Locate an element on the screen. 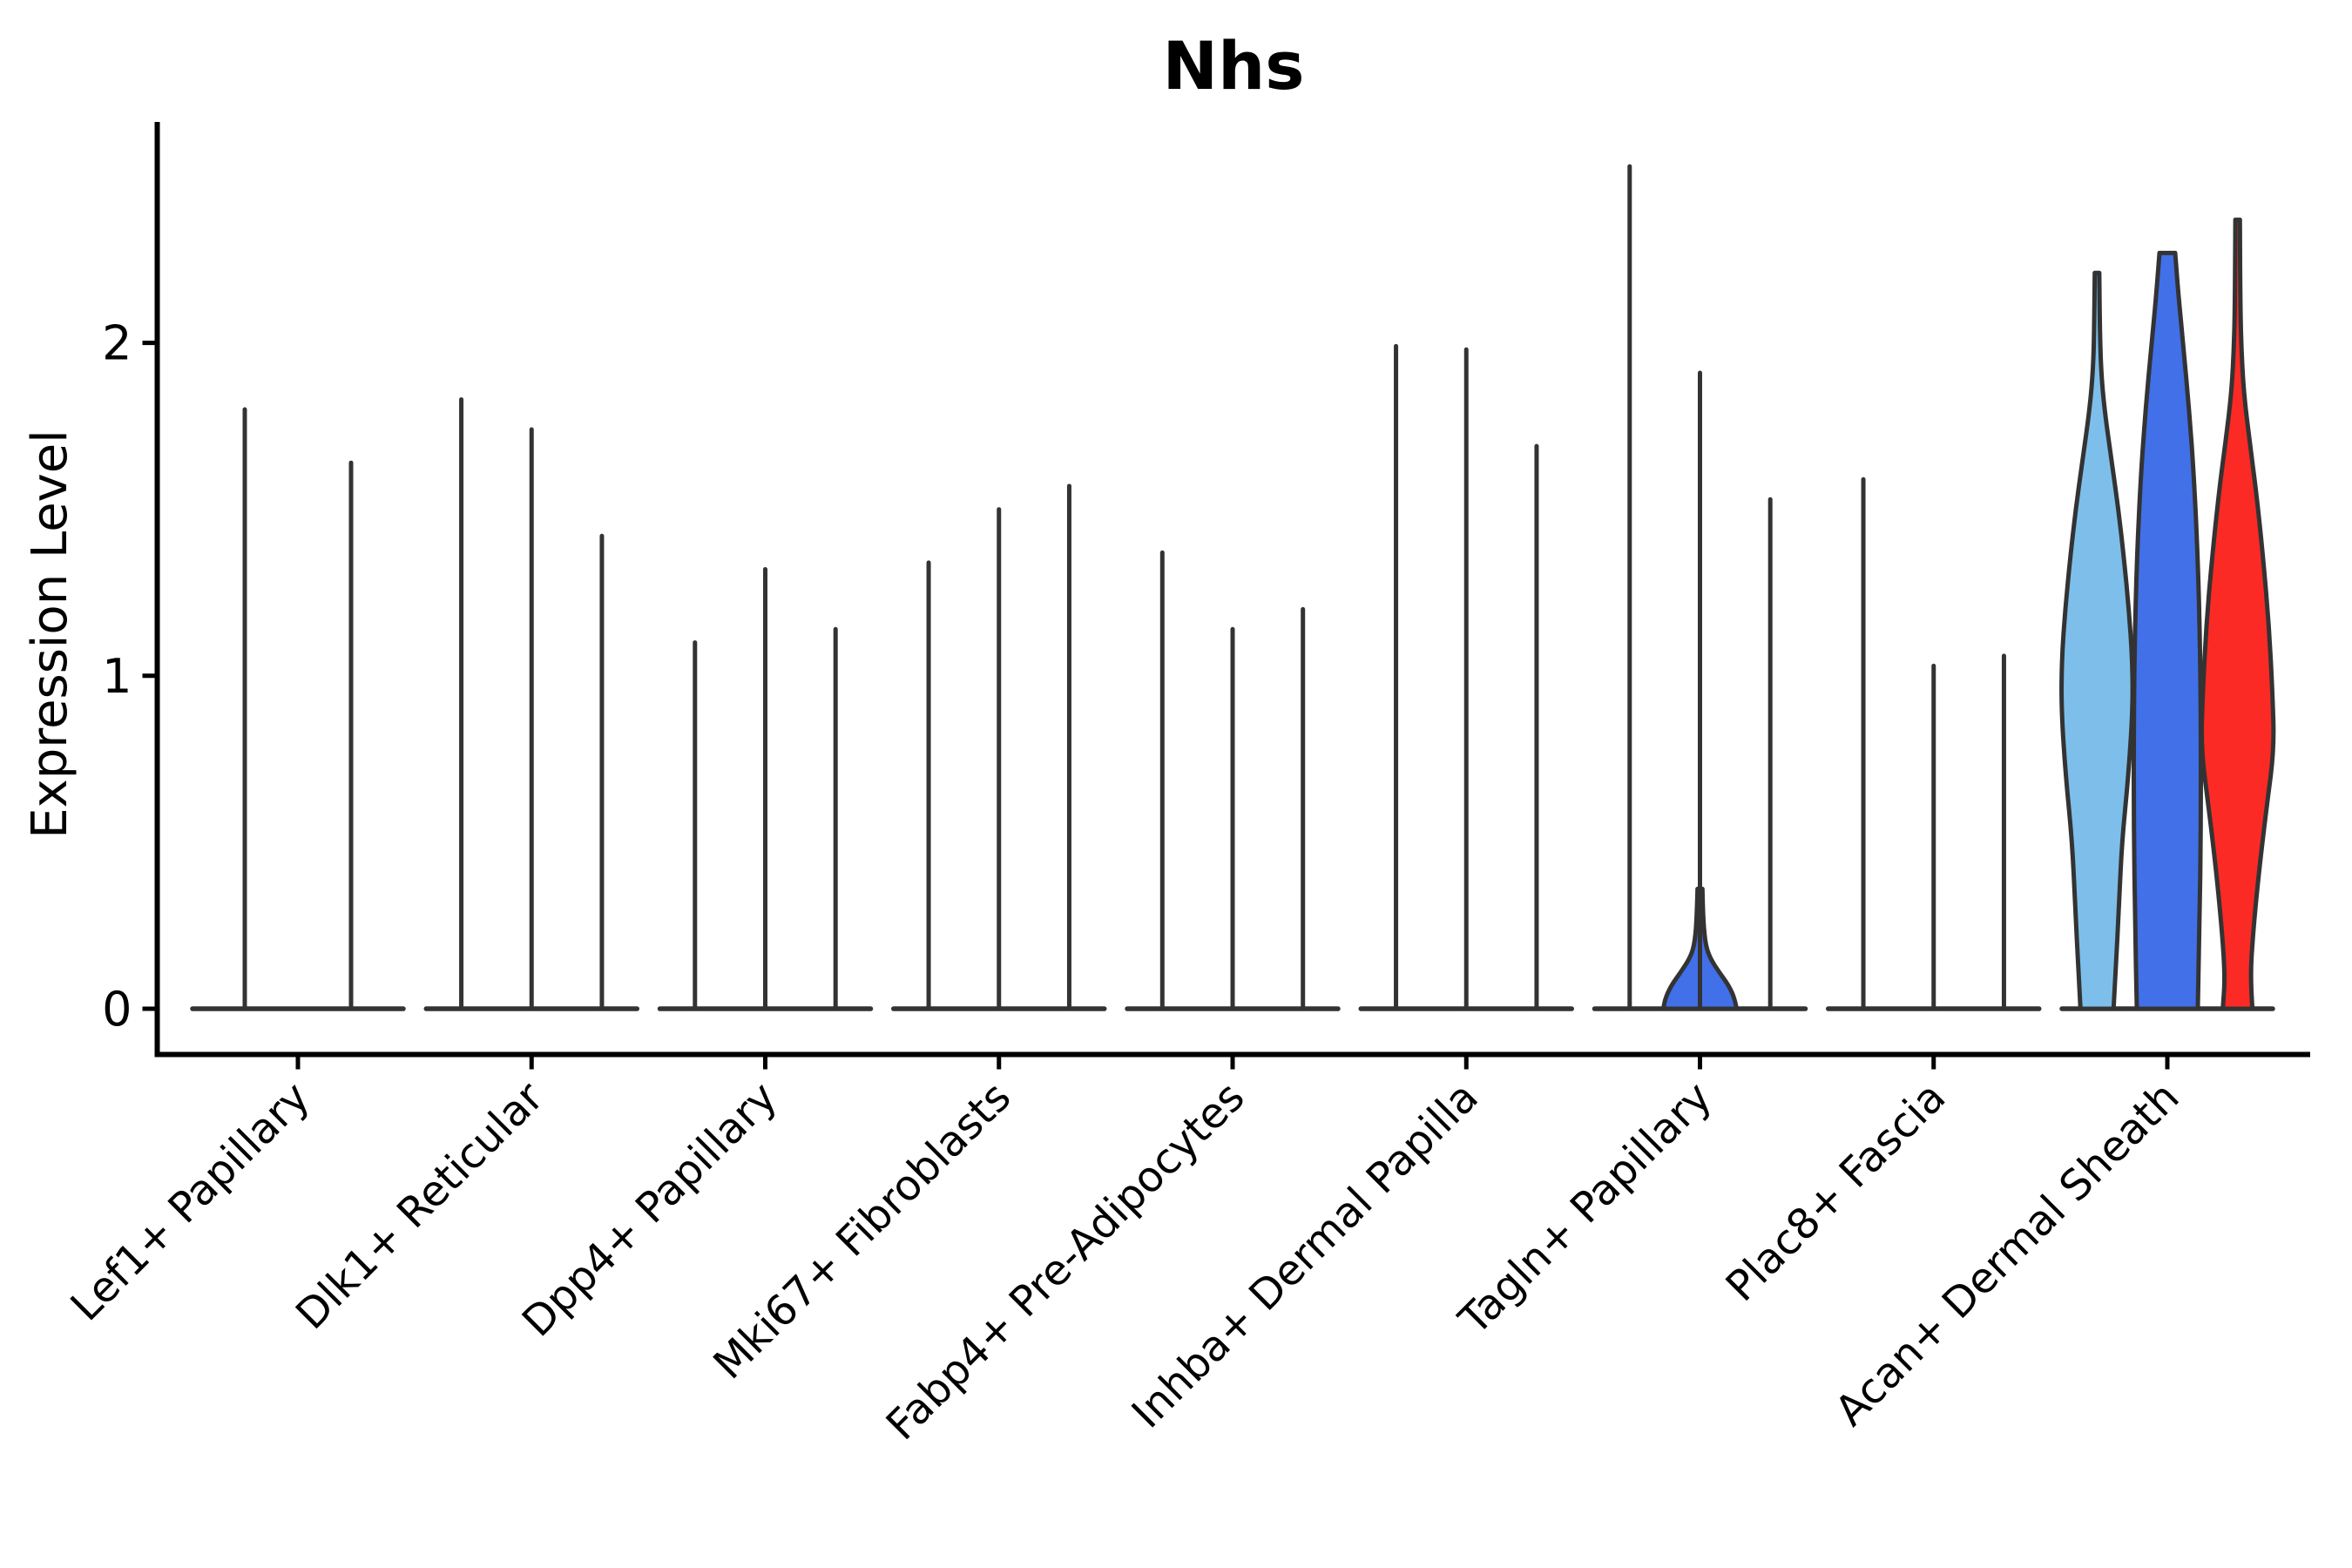 The width and height of the screenshot is (2352, 1568). y-tick-label: 0 is located at coordinates (117, 1009).